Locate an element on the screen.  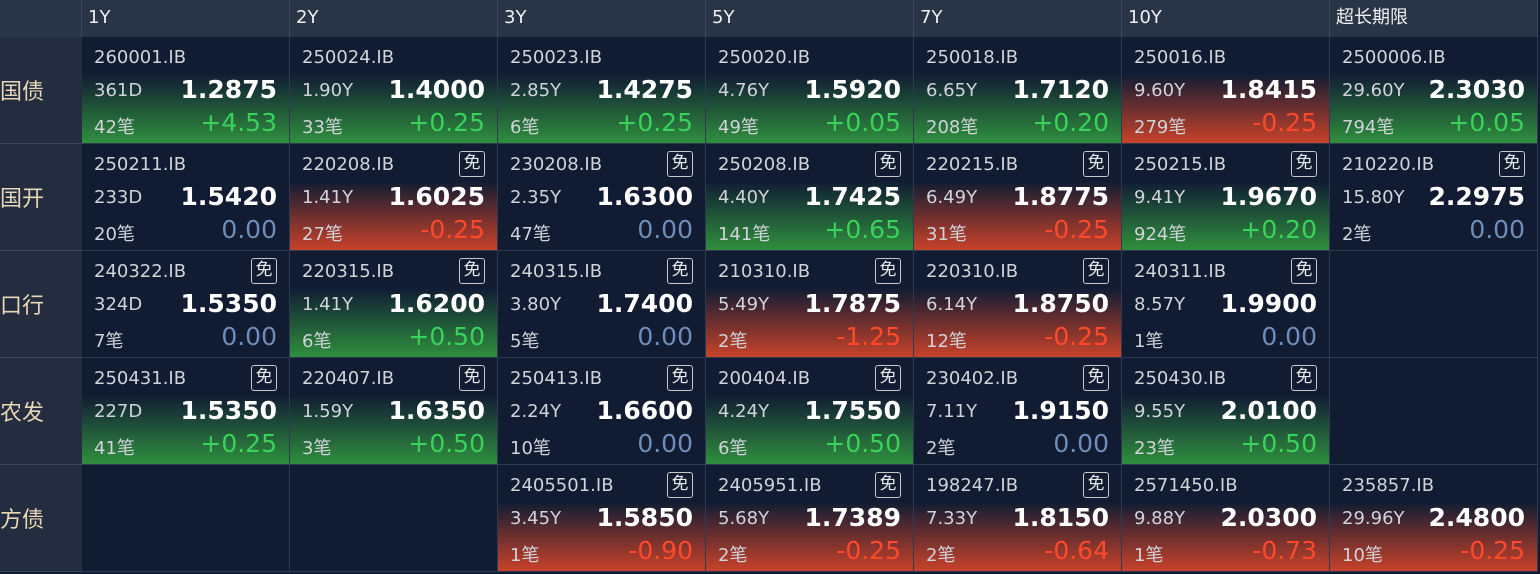
quote-cell: 240322.IB 免 324D 1.5350 7笔 0.00 is located at coordinates (186, 304).